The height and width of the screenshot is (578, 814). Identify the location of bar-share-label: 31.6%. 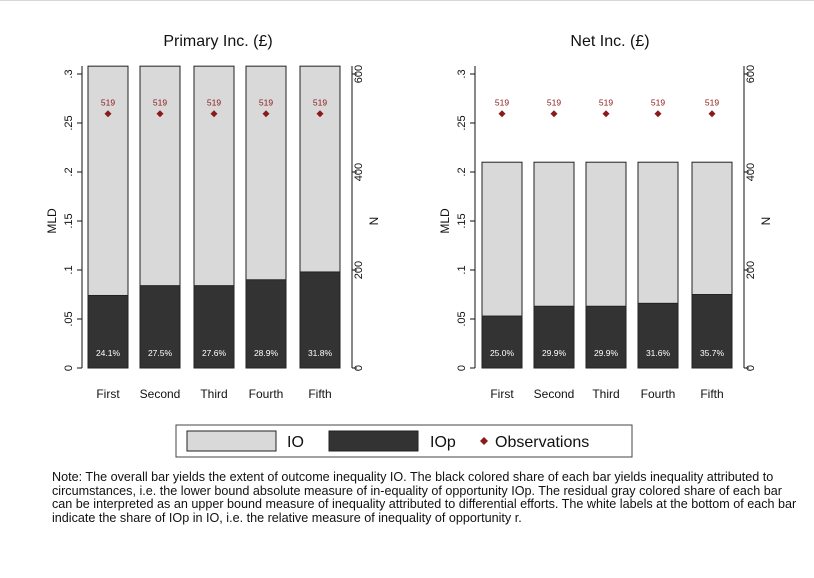
(658, 353).